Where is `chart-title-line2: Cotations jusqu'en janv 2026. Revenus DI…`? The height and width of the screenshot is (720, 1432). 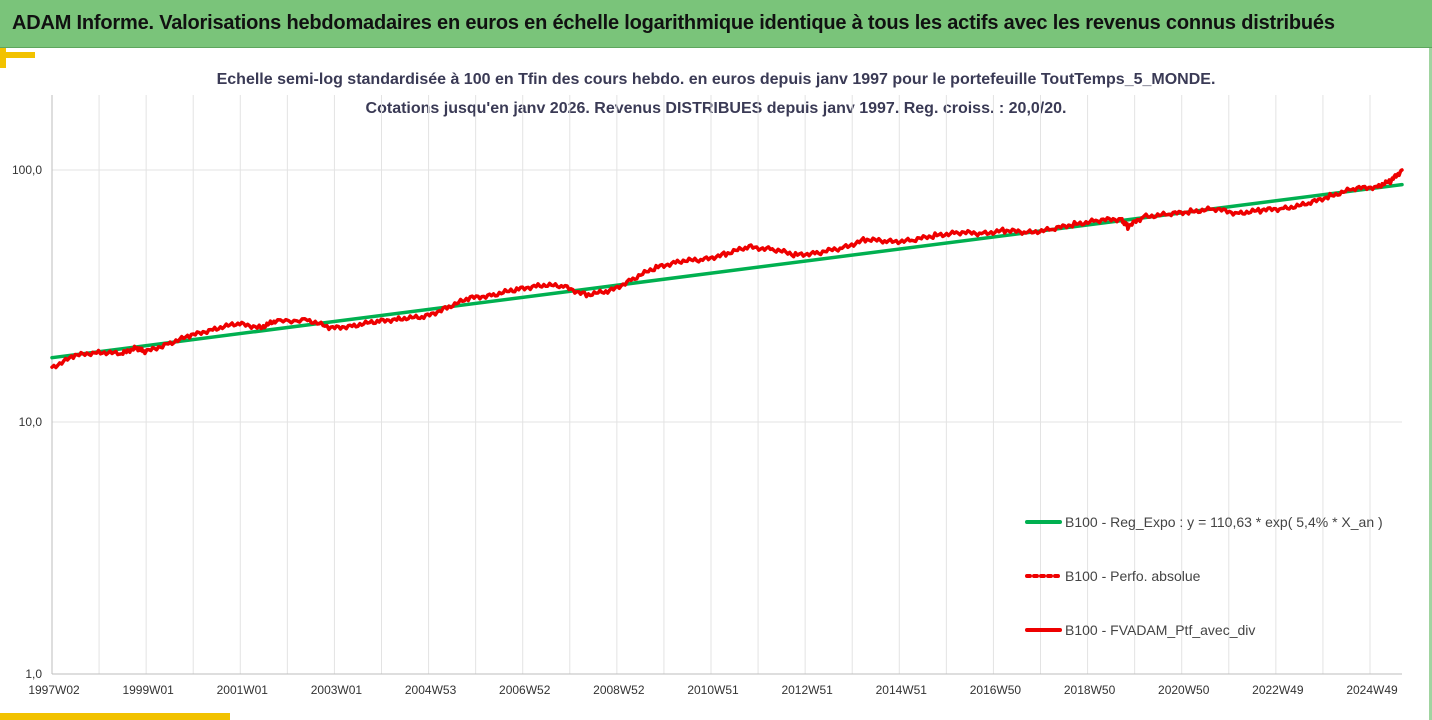 chart-title-line2: Cotations jusqu'en janv 2026. Revenus DI… is located at coordinates (716, 108).